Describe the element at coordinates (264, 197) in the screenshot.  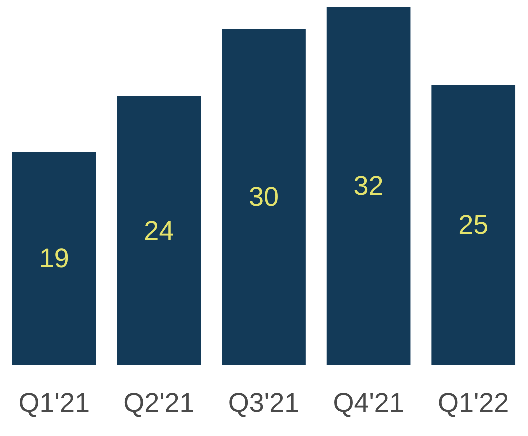
I see `data-label: 30` at that location.